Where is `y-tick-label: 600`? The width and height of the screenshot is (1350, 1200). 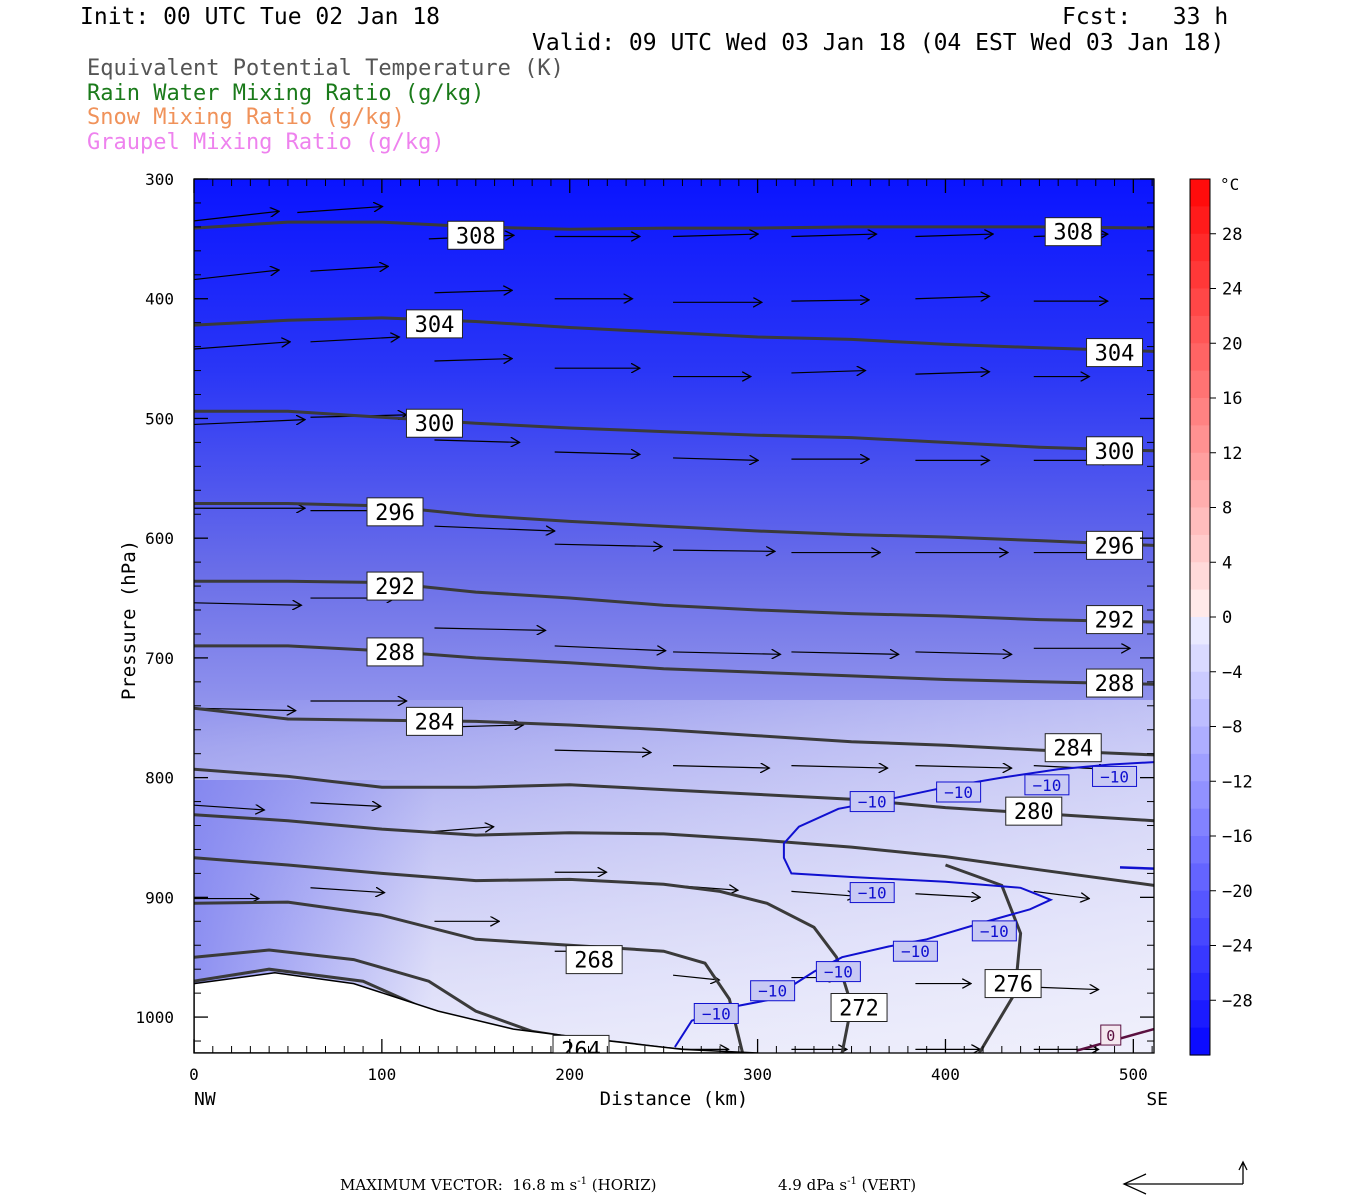 y-tick-label: 600 is located at coordinates (159, 538).